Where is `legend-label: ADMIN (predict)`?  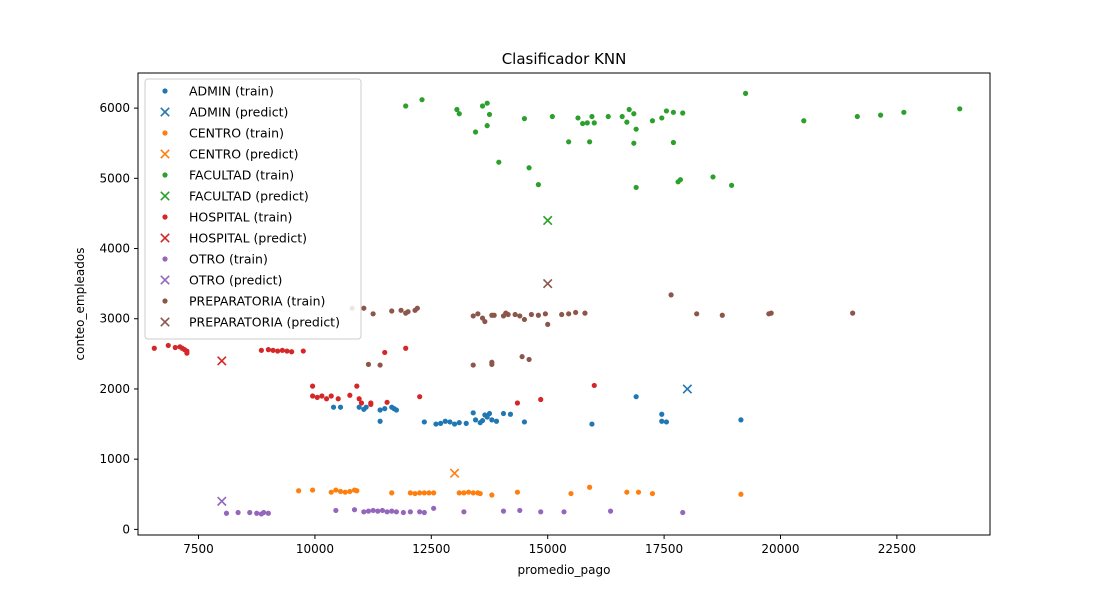
legend-label: ADMIN (predict) is located at coordinates (238, 112).